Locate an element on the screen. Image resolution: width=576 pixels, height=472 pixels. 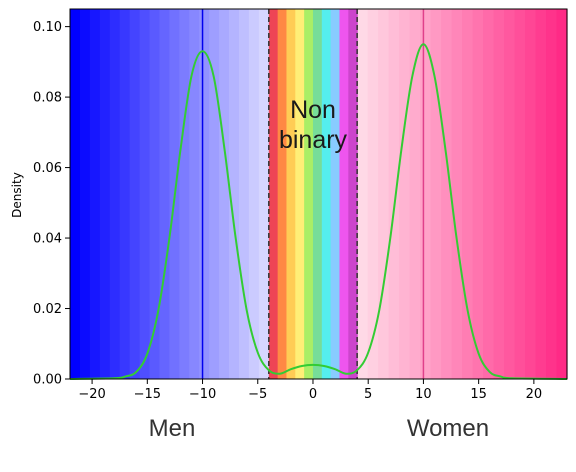
x-tick-label: −5 is located at coordinates (257, 394).